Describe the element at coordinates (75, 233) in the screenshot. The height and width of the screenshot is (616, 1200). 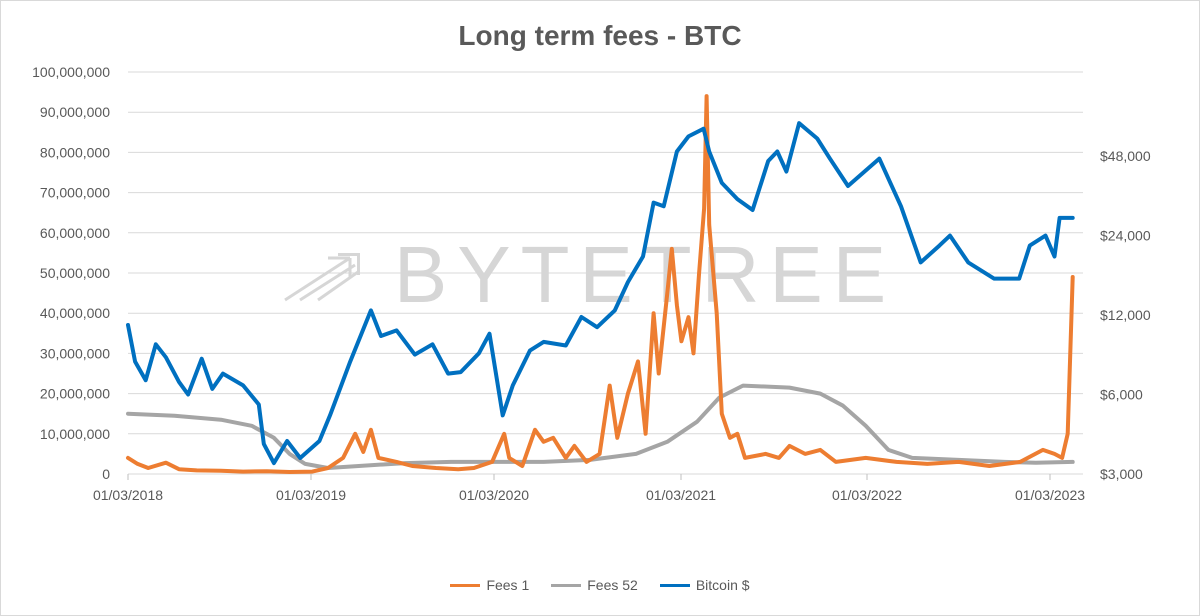
I see `y-left-tick-label: 60,000,000` at that location.